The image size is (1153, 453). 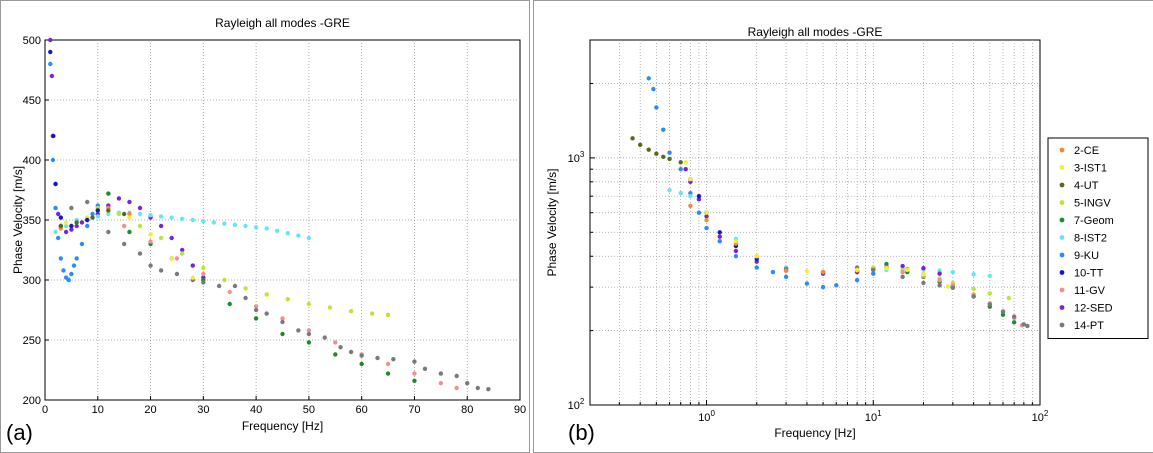 I want to click on chart-a-ytick-label: 400, so click(x=32, y=161).